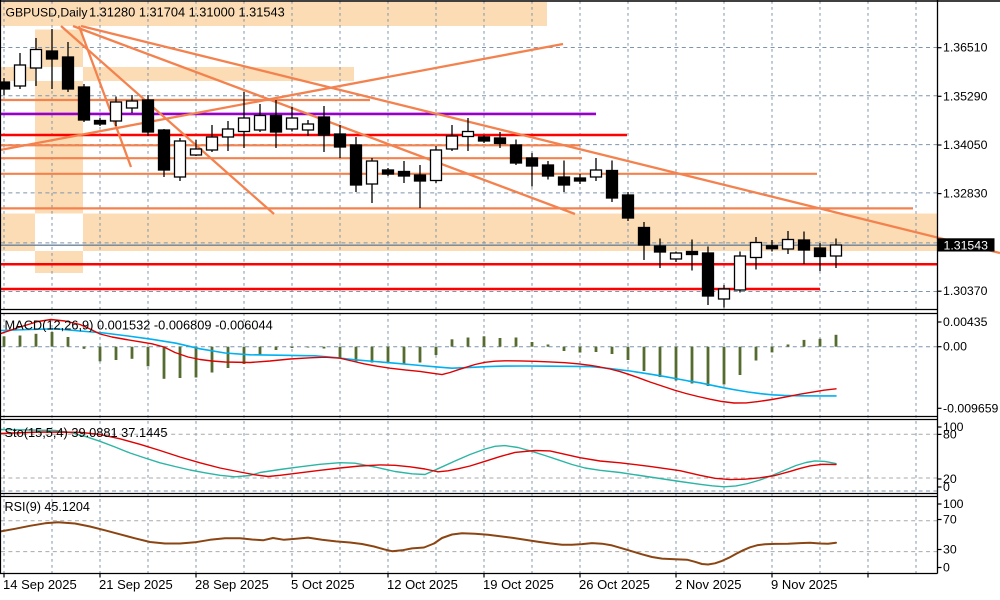 Image resolution: width=1000 pixels, height=600 pixels. I want to click on svg-text: GBPUSD,Daily, so click(47, 13).